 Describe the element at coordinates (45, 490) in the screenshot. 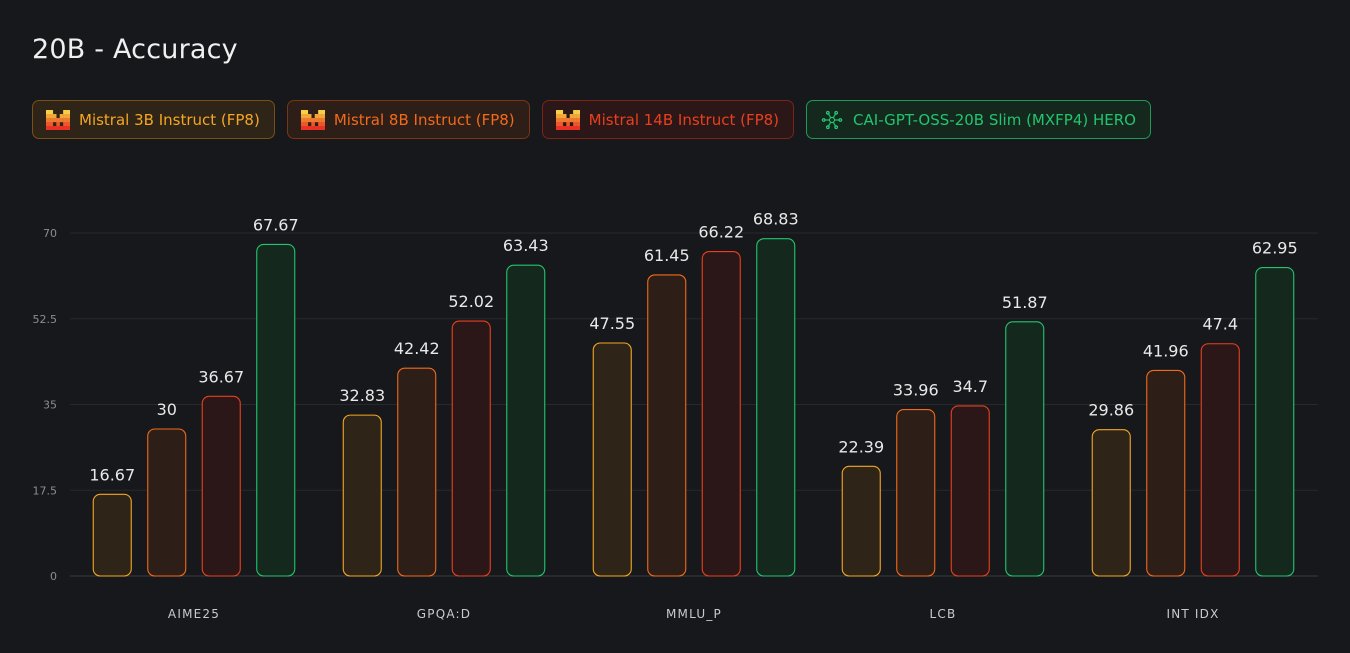

I see `y-tick-label: 17.5` at that location.